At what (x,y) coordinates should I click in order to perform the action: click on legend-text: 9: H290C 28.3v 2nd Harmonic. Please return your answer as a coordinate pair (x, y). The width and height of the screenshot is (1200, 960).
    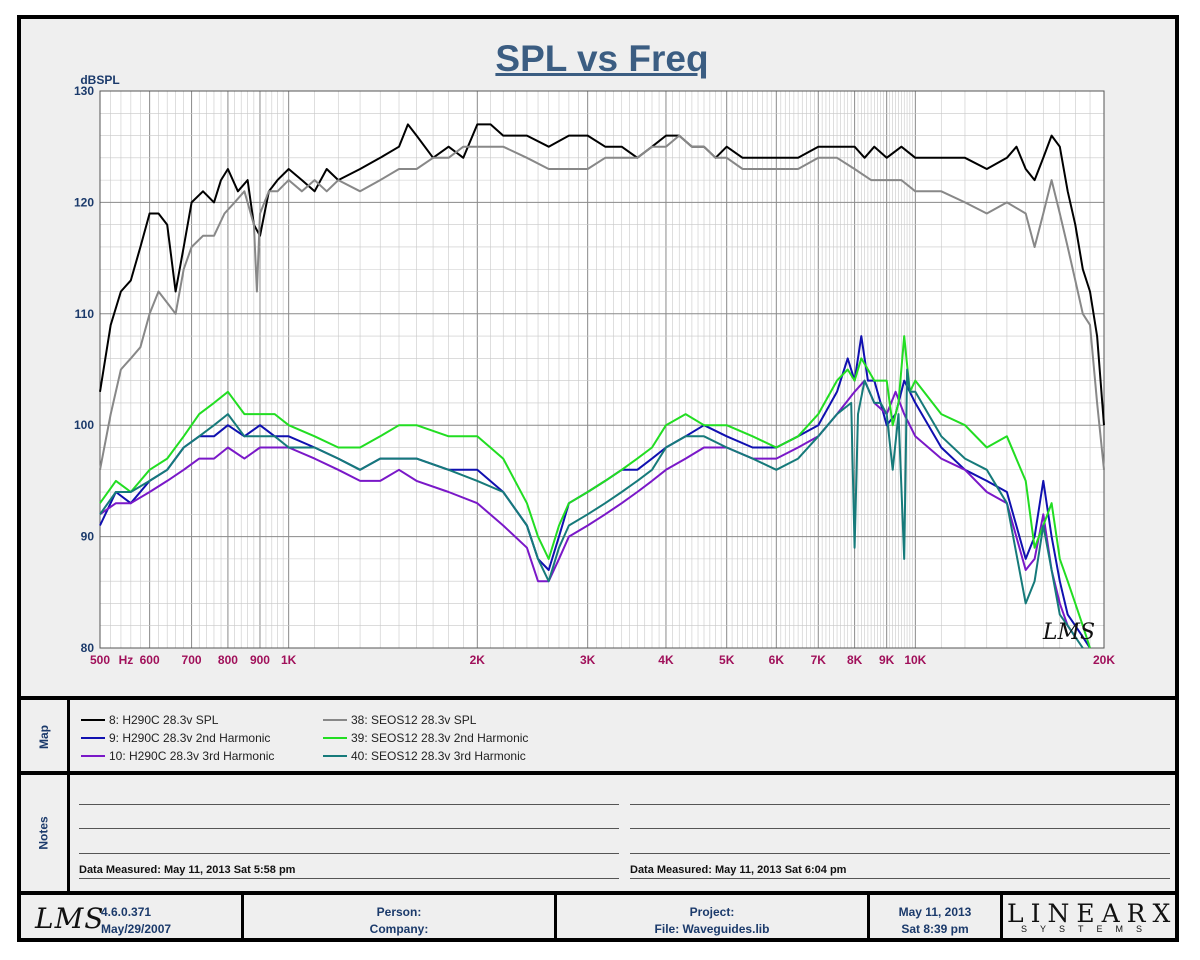
    Looking at the image, I should click on (190, 738).